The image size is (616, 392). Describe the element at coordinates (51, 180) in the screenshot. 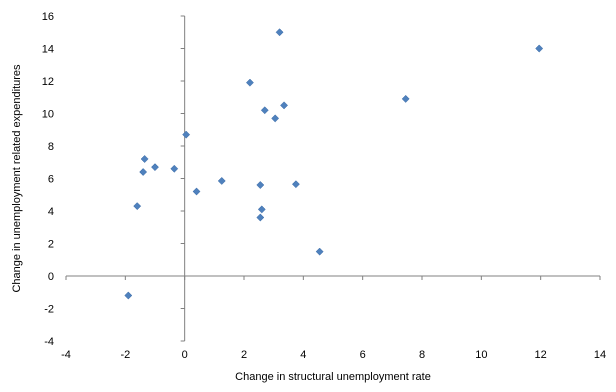

I see `y-tick-label: 6` at that location.